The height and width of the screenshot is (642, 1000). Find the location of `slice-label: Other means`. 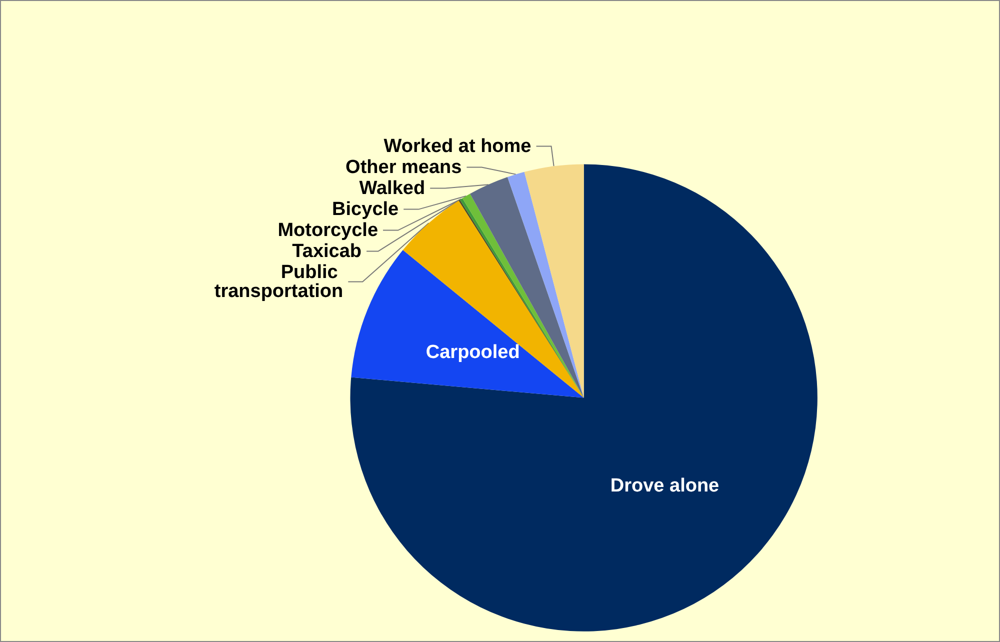

slice-label: Other means is located at coordinates (404, 167).